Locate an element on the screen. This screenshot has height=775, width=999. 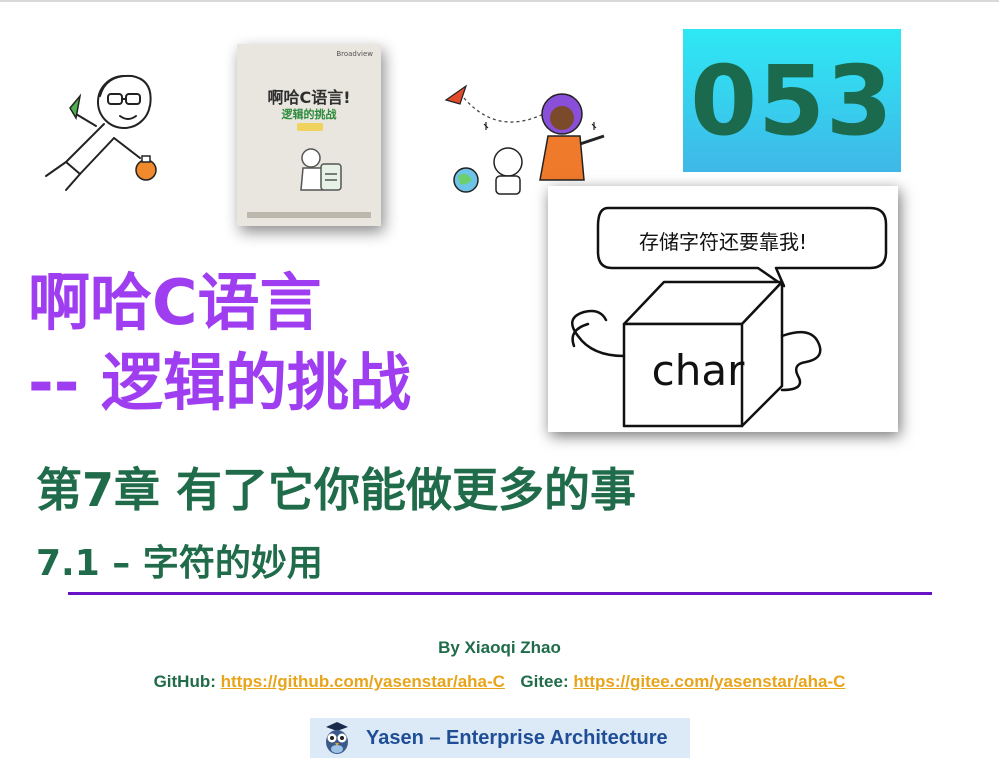
episode-number: 053 is located at coordinates (792, 100).